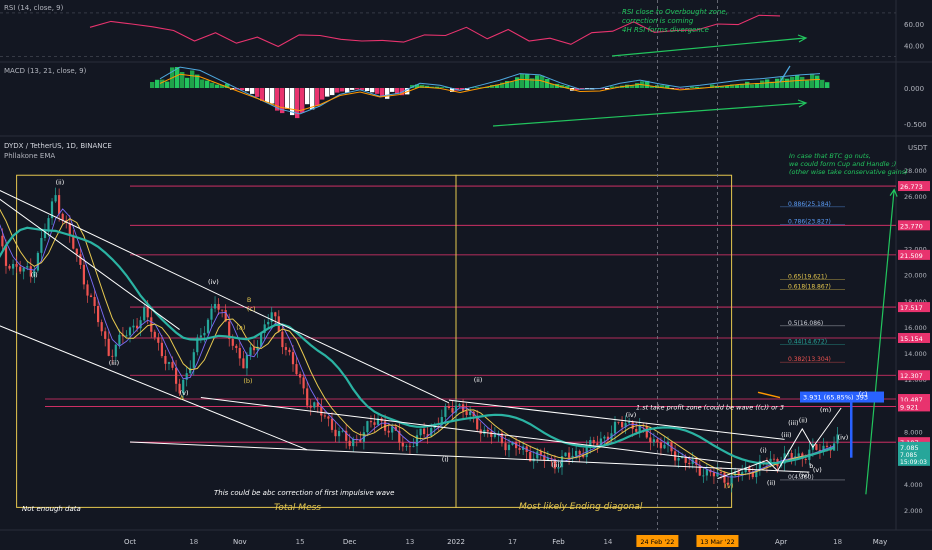 The width and height of the screenshot is (932, 550). Describe the element at coordinates (913, 462) in the screenshot. I see `countdown-text: 15:09:03` at that location.